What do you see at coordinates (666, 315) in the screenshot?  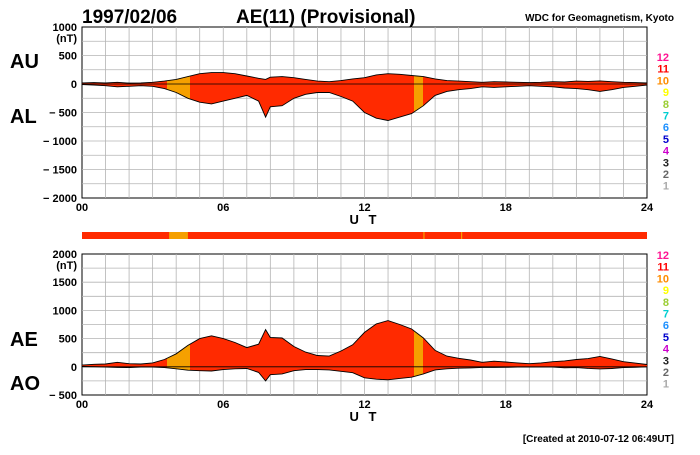 I see `station-legend-item: 7` at bounding box center [666, 315].